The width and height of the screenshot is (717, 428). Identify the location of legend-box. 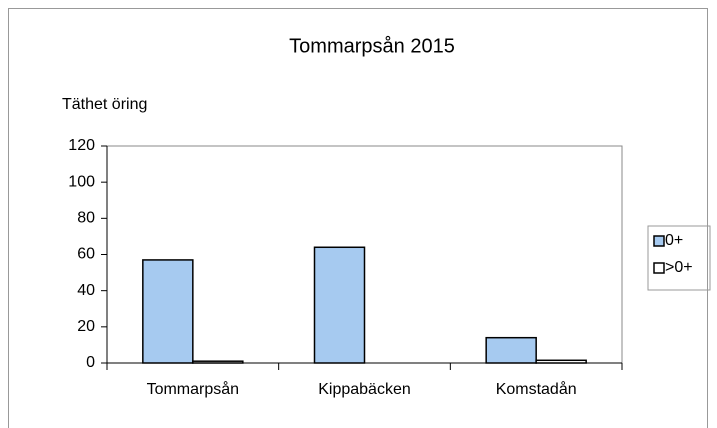
(679, 258).